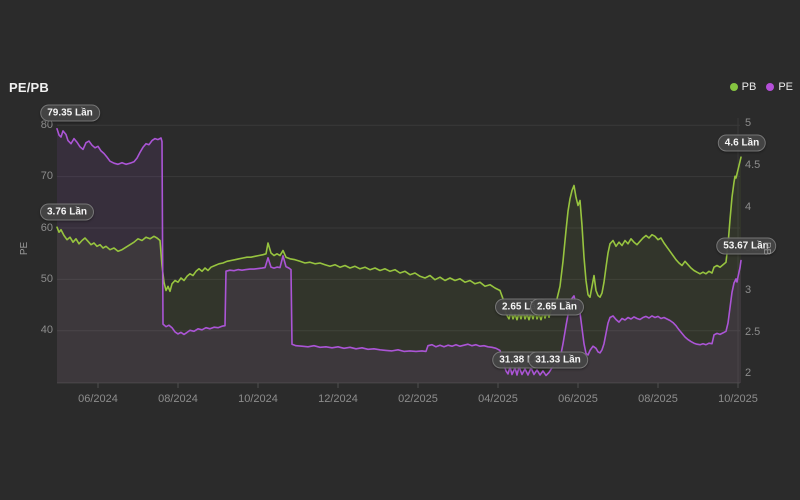 The image size is (800, 500). What do you see at coordinates (178, 399) in the screenshot?
I see `x-axis-tick-label: 08/2024` at bounding box center [178, 399].